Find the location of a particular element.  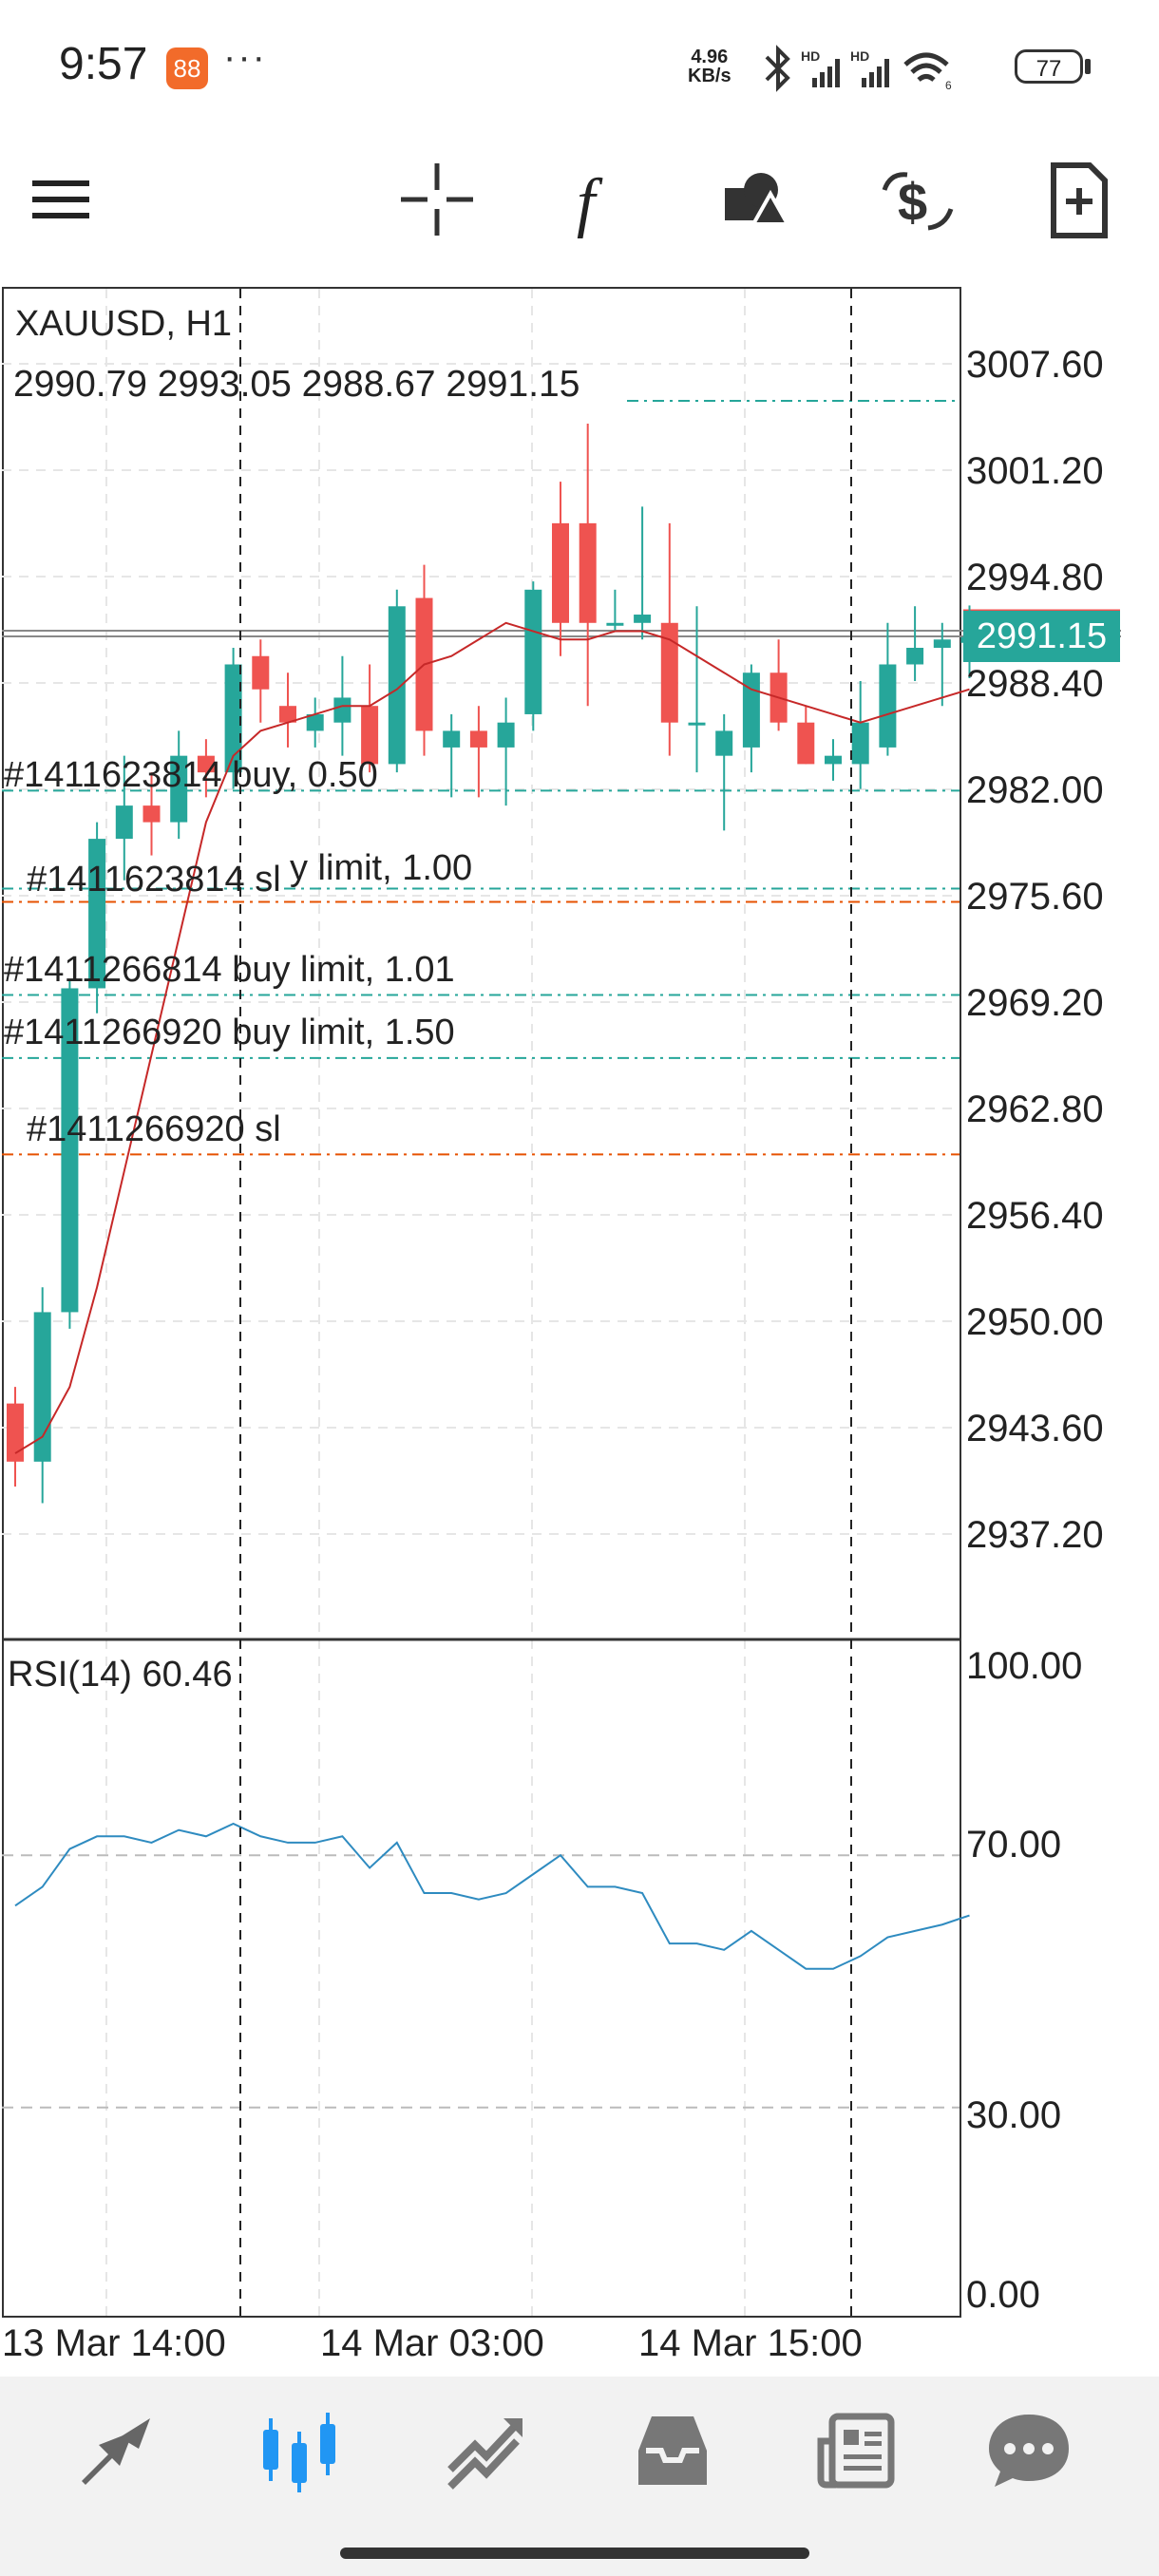

home-indicator is located at coordinates (574, 2553).